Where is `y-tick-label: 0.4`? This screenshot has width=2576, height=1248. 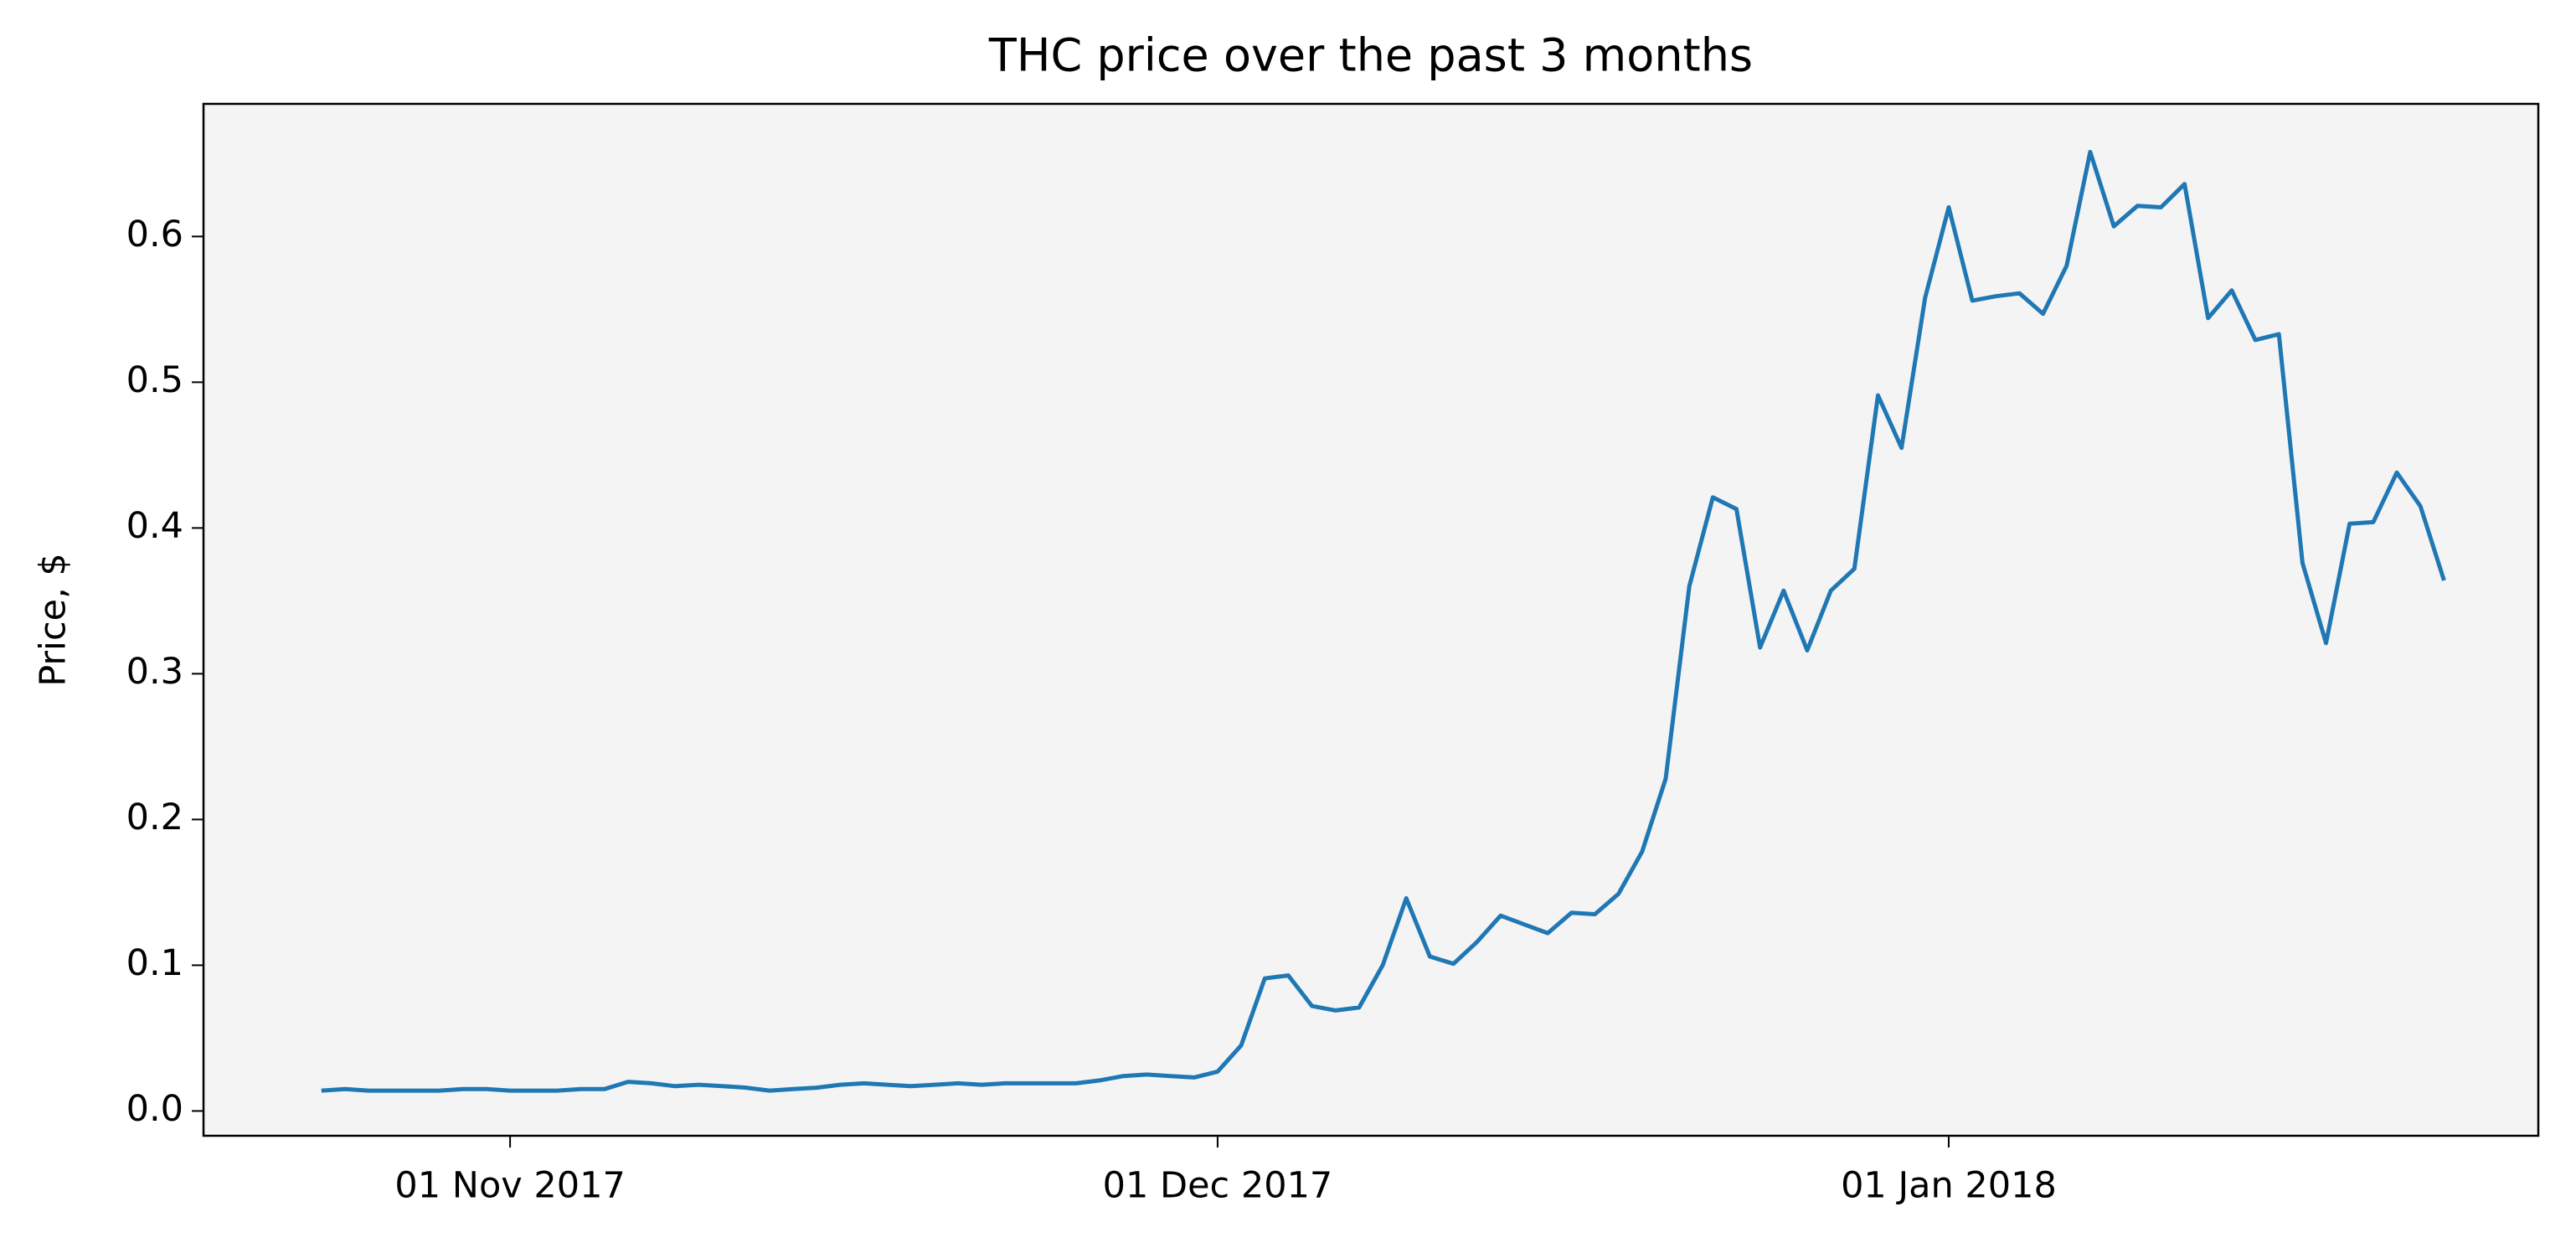 y-tick-label: 0.4 is located at coordinates (154, 526).